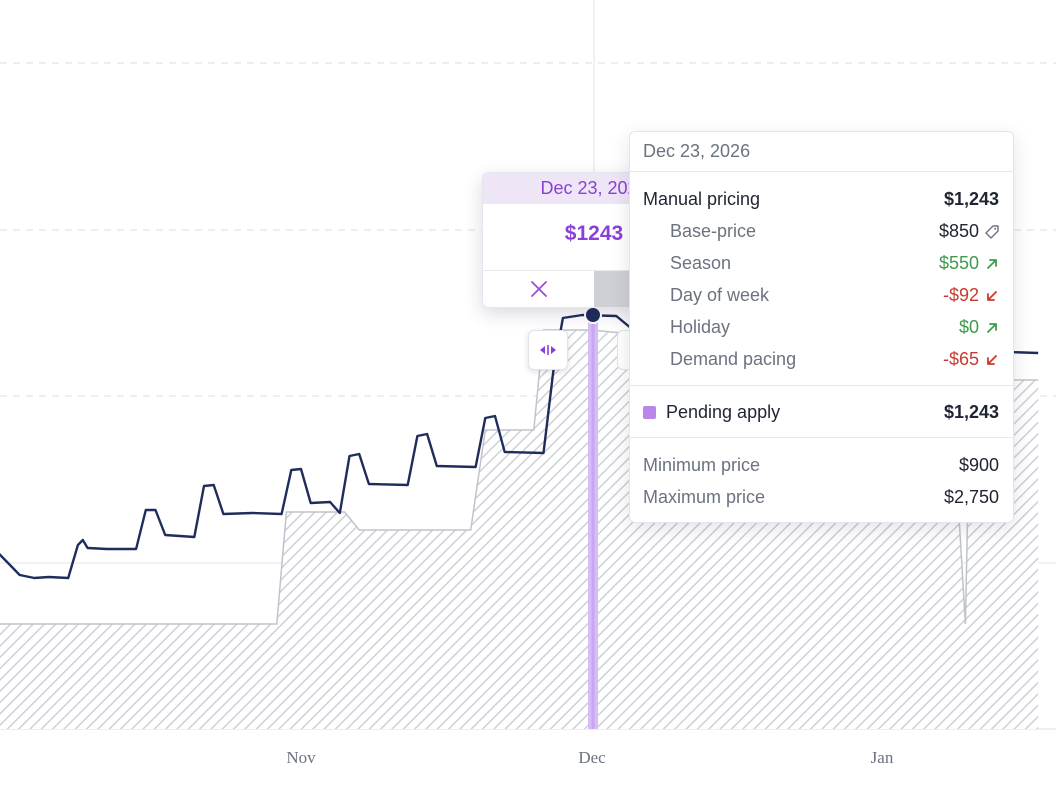 This screenshot has height=792, width=1056. I want to click on tooltip-date: Dec 23, 2026, so click(821, 152).